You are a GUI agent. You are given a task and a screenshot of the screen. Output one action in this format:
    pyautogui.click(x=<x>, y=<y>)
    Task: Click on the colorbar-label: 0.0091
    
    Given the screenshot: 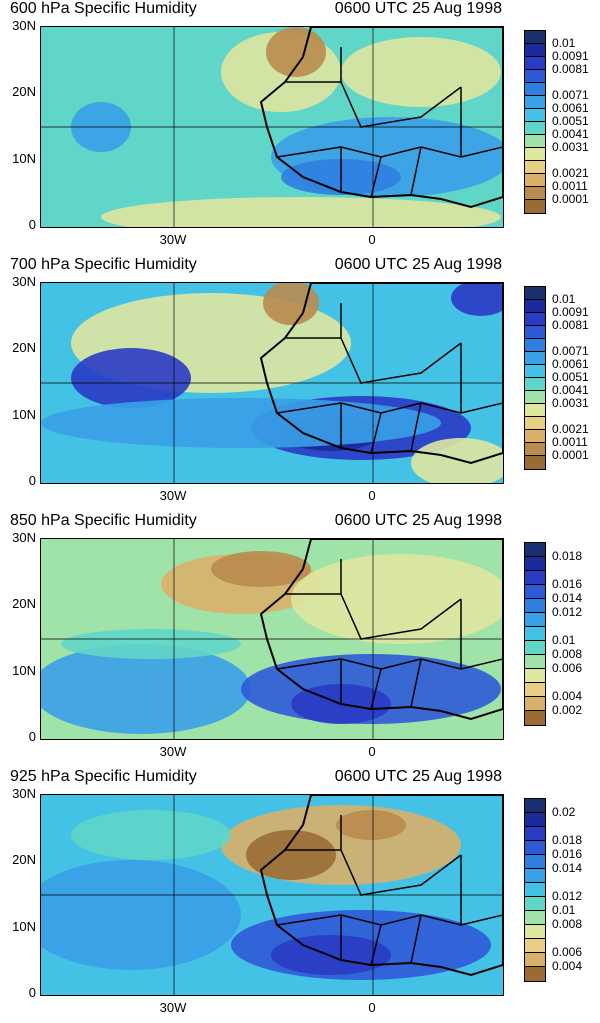 What is the action you would take?
    pyautogui.click(x=570, y=312)
    